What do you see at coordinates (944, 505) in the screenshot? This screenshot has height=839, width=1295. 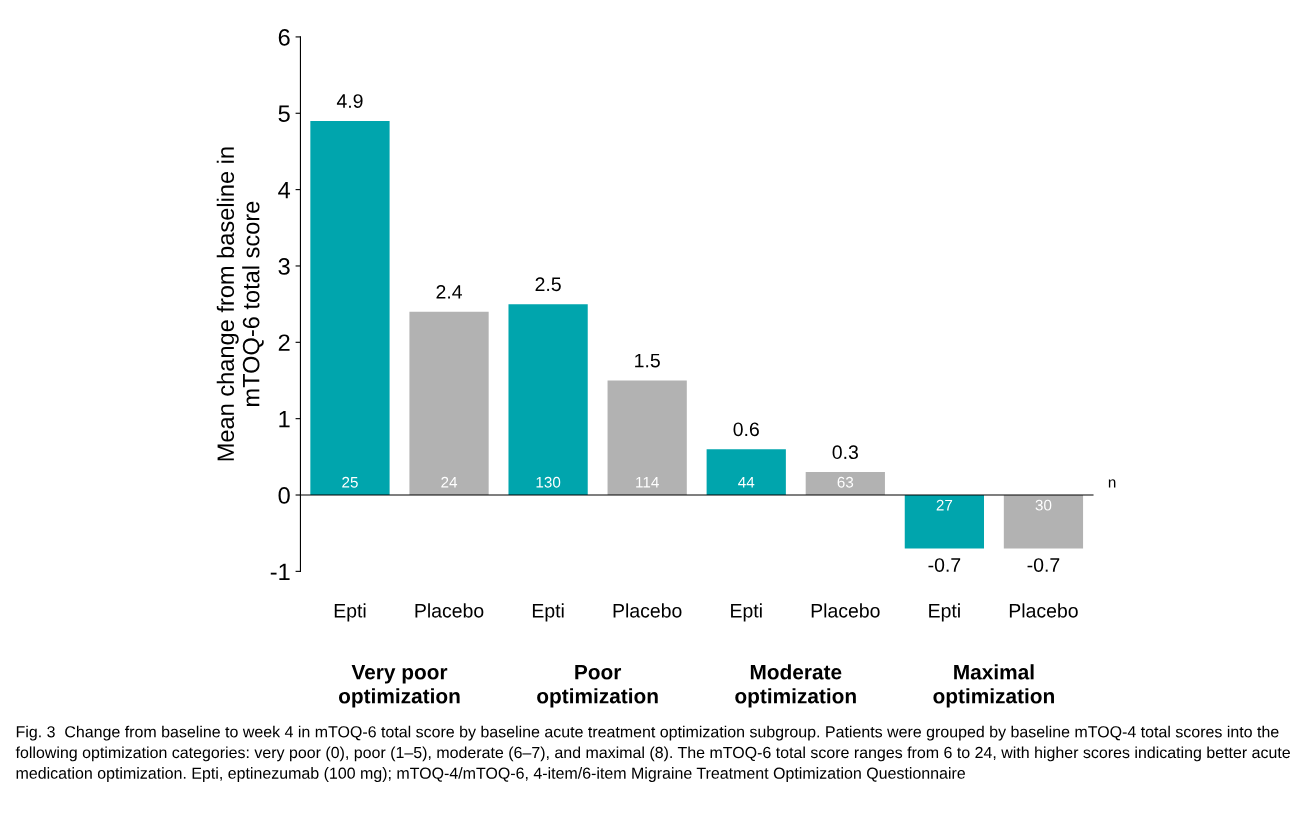 I see `annotation: 27` at bounding box center [944, 505].